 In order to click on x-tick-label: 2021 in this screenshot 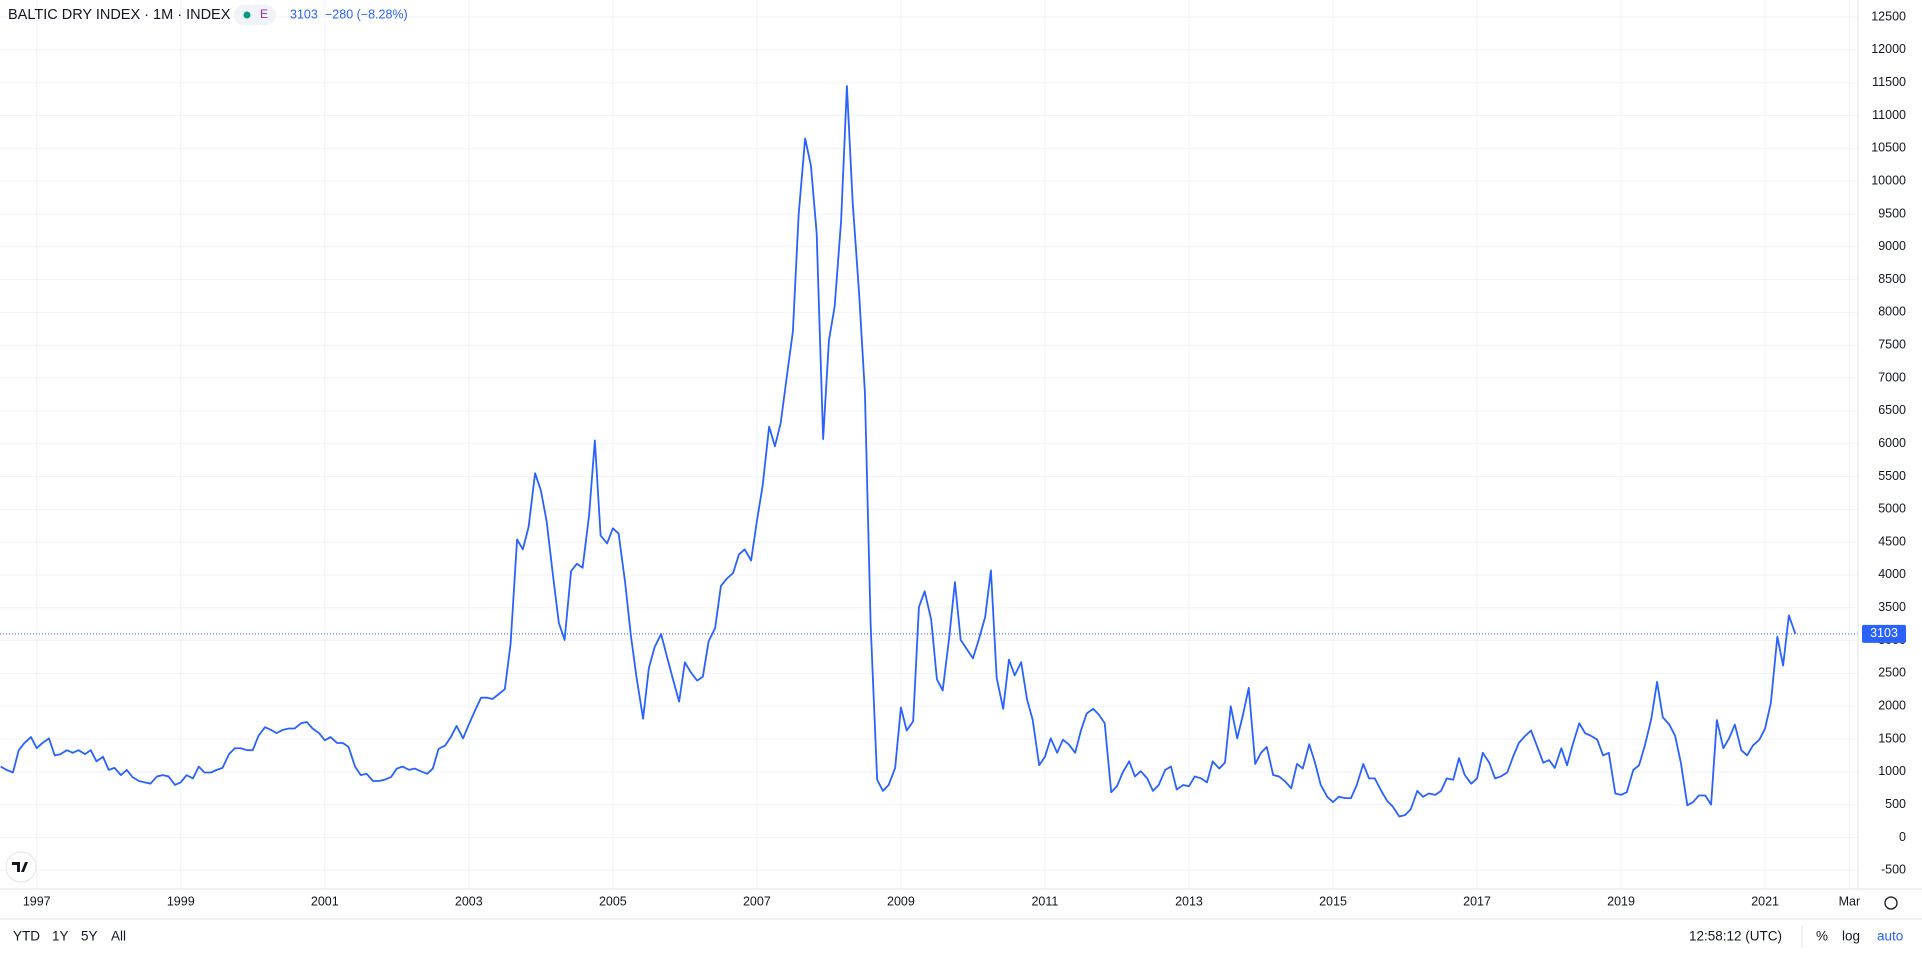, I will do `click(1765, 901)`.